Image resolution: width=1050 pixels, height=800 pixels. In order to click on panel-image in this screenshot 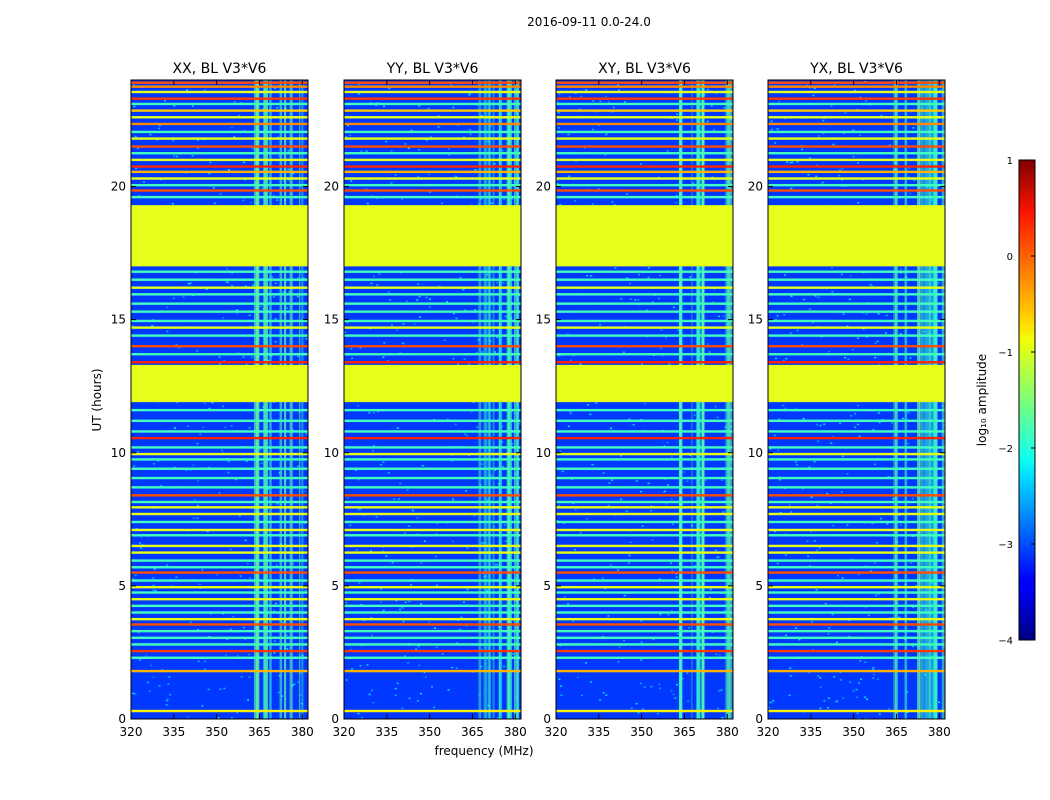, I will do `click(856, 399)`.